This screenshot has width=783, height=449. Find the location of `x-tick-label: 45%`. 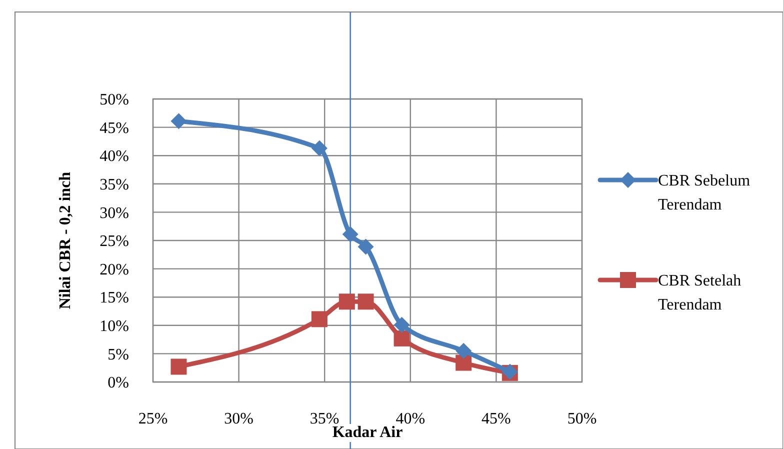

x-tick-label: 45% is located at coordinates (496, 419).